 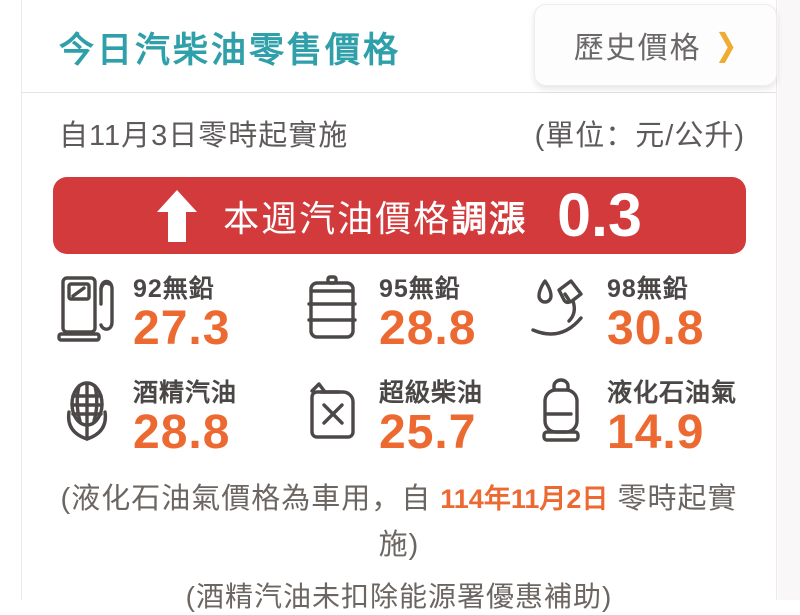 What do you see at coordinates (182, 328) in the screenshot?
I see `fuel-price: 27.3` at bounding box center [182, 328].